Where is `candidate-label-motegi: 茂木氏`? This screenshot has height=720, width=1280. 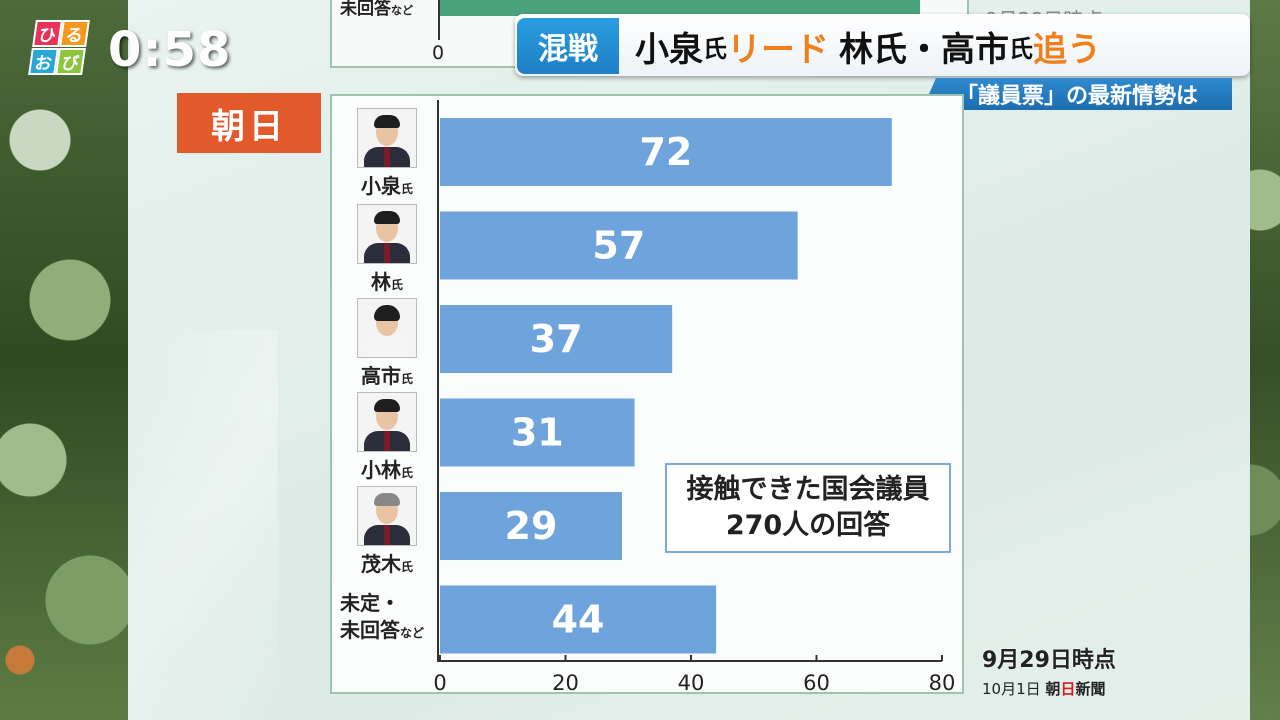
candidate-label-motegi: 茂木氏 is located at coordinates (387, 531).